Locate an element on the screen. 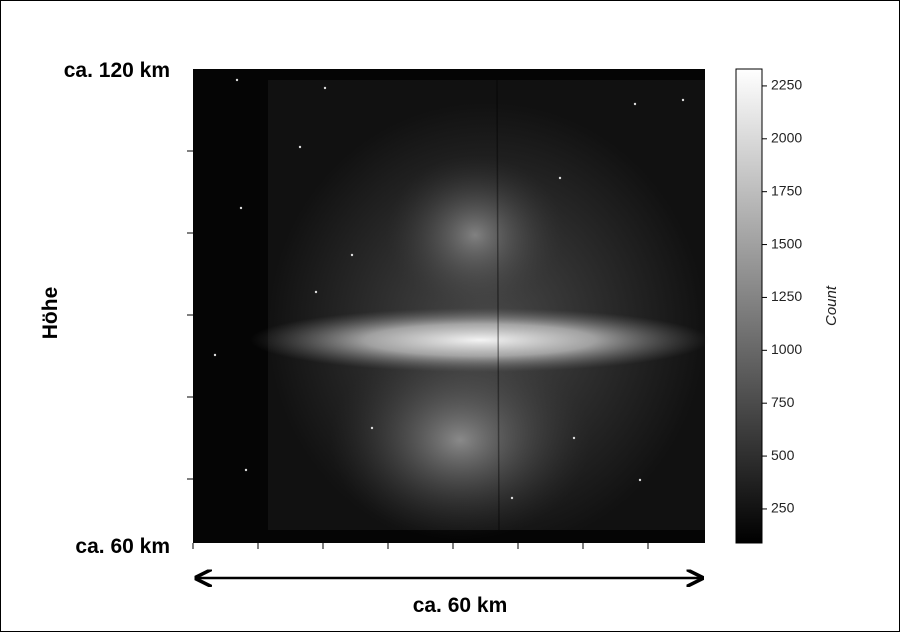  colorbar-tick-label: 1000 is located at coordinates (786, 349).